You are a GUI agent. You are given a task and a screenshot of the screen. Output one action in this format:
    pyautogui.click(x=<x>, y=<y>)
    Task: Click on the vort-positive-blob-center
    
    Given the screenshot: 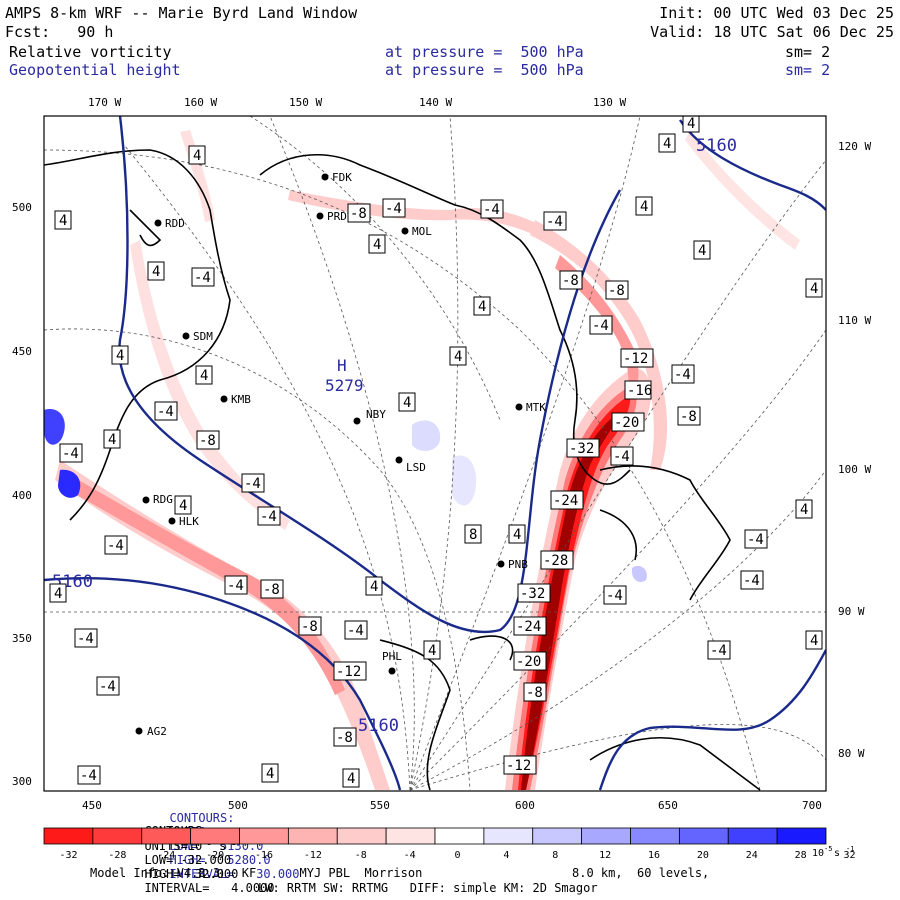 What is the action you would take?
    pyautogui.click(x=426, y=436)
    